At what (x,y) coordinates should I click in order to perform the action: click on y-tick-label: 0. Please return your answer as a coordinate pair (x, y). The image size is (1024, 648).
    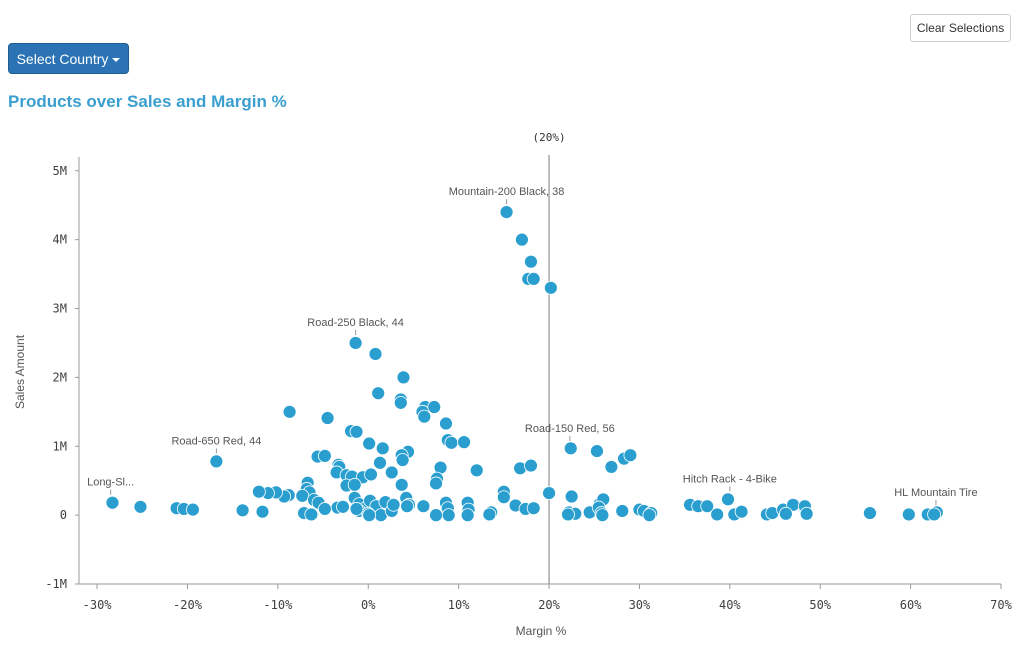
    Looking at the image, I should click on (63, 515).